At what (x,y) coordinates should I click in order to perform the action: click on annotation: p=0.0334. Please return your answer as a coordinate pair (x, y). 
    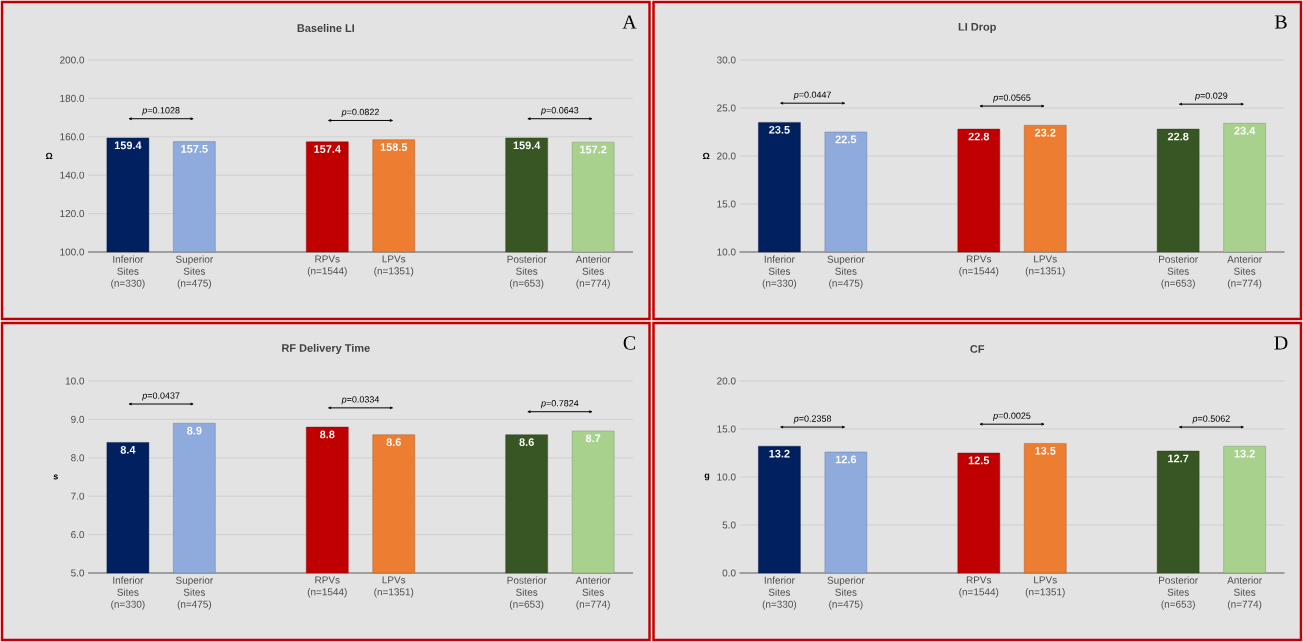
    Looking at the image, I should click on (360, 400).